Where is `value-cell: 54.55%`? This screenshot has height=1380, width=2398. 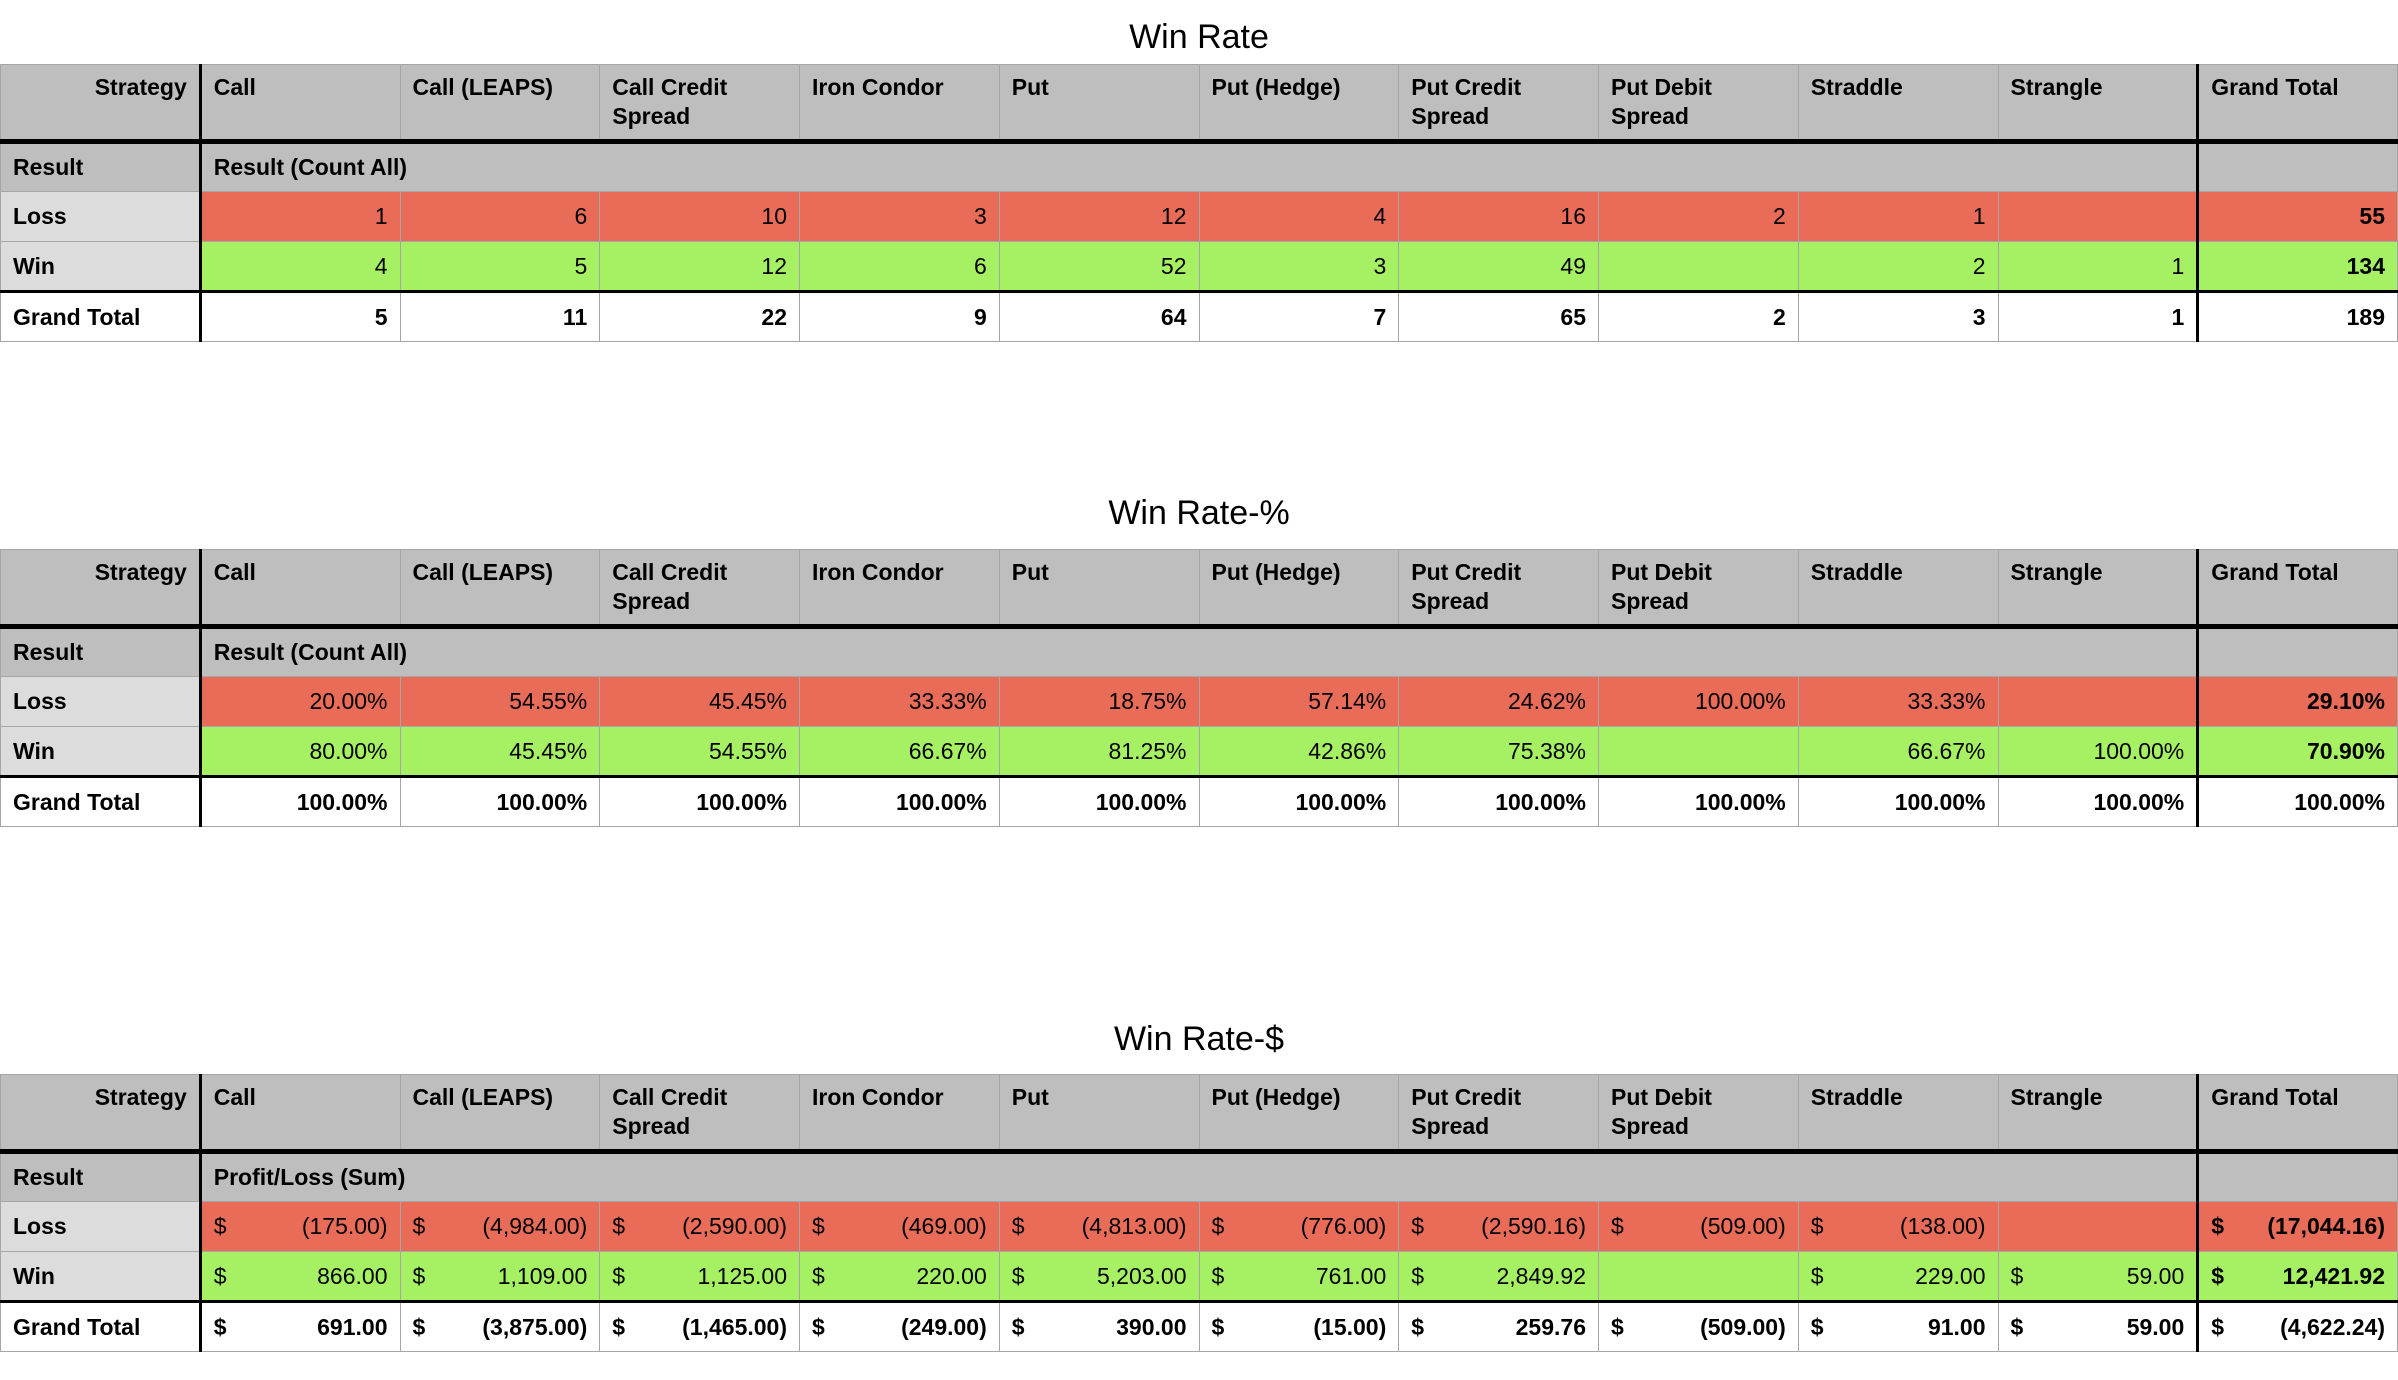
value-cell: 54.55% is located at coordinates (500, 701).